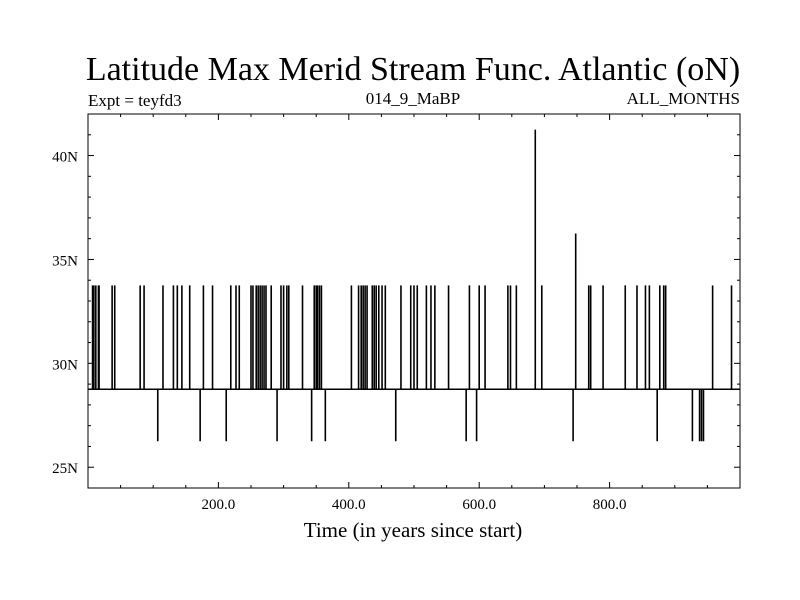 The image size is (800, 600). Describe the element at coordinates (413, 98) in the screenshot. I see `period-label: 014_9_MaBP` at that location.